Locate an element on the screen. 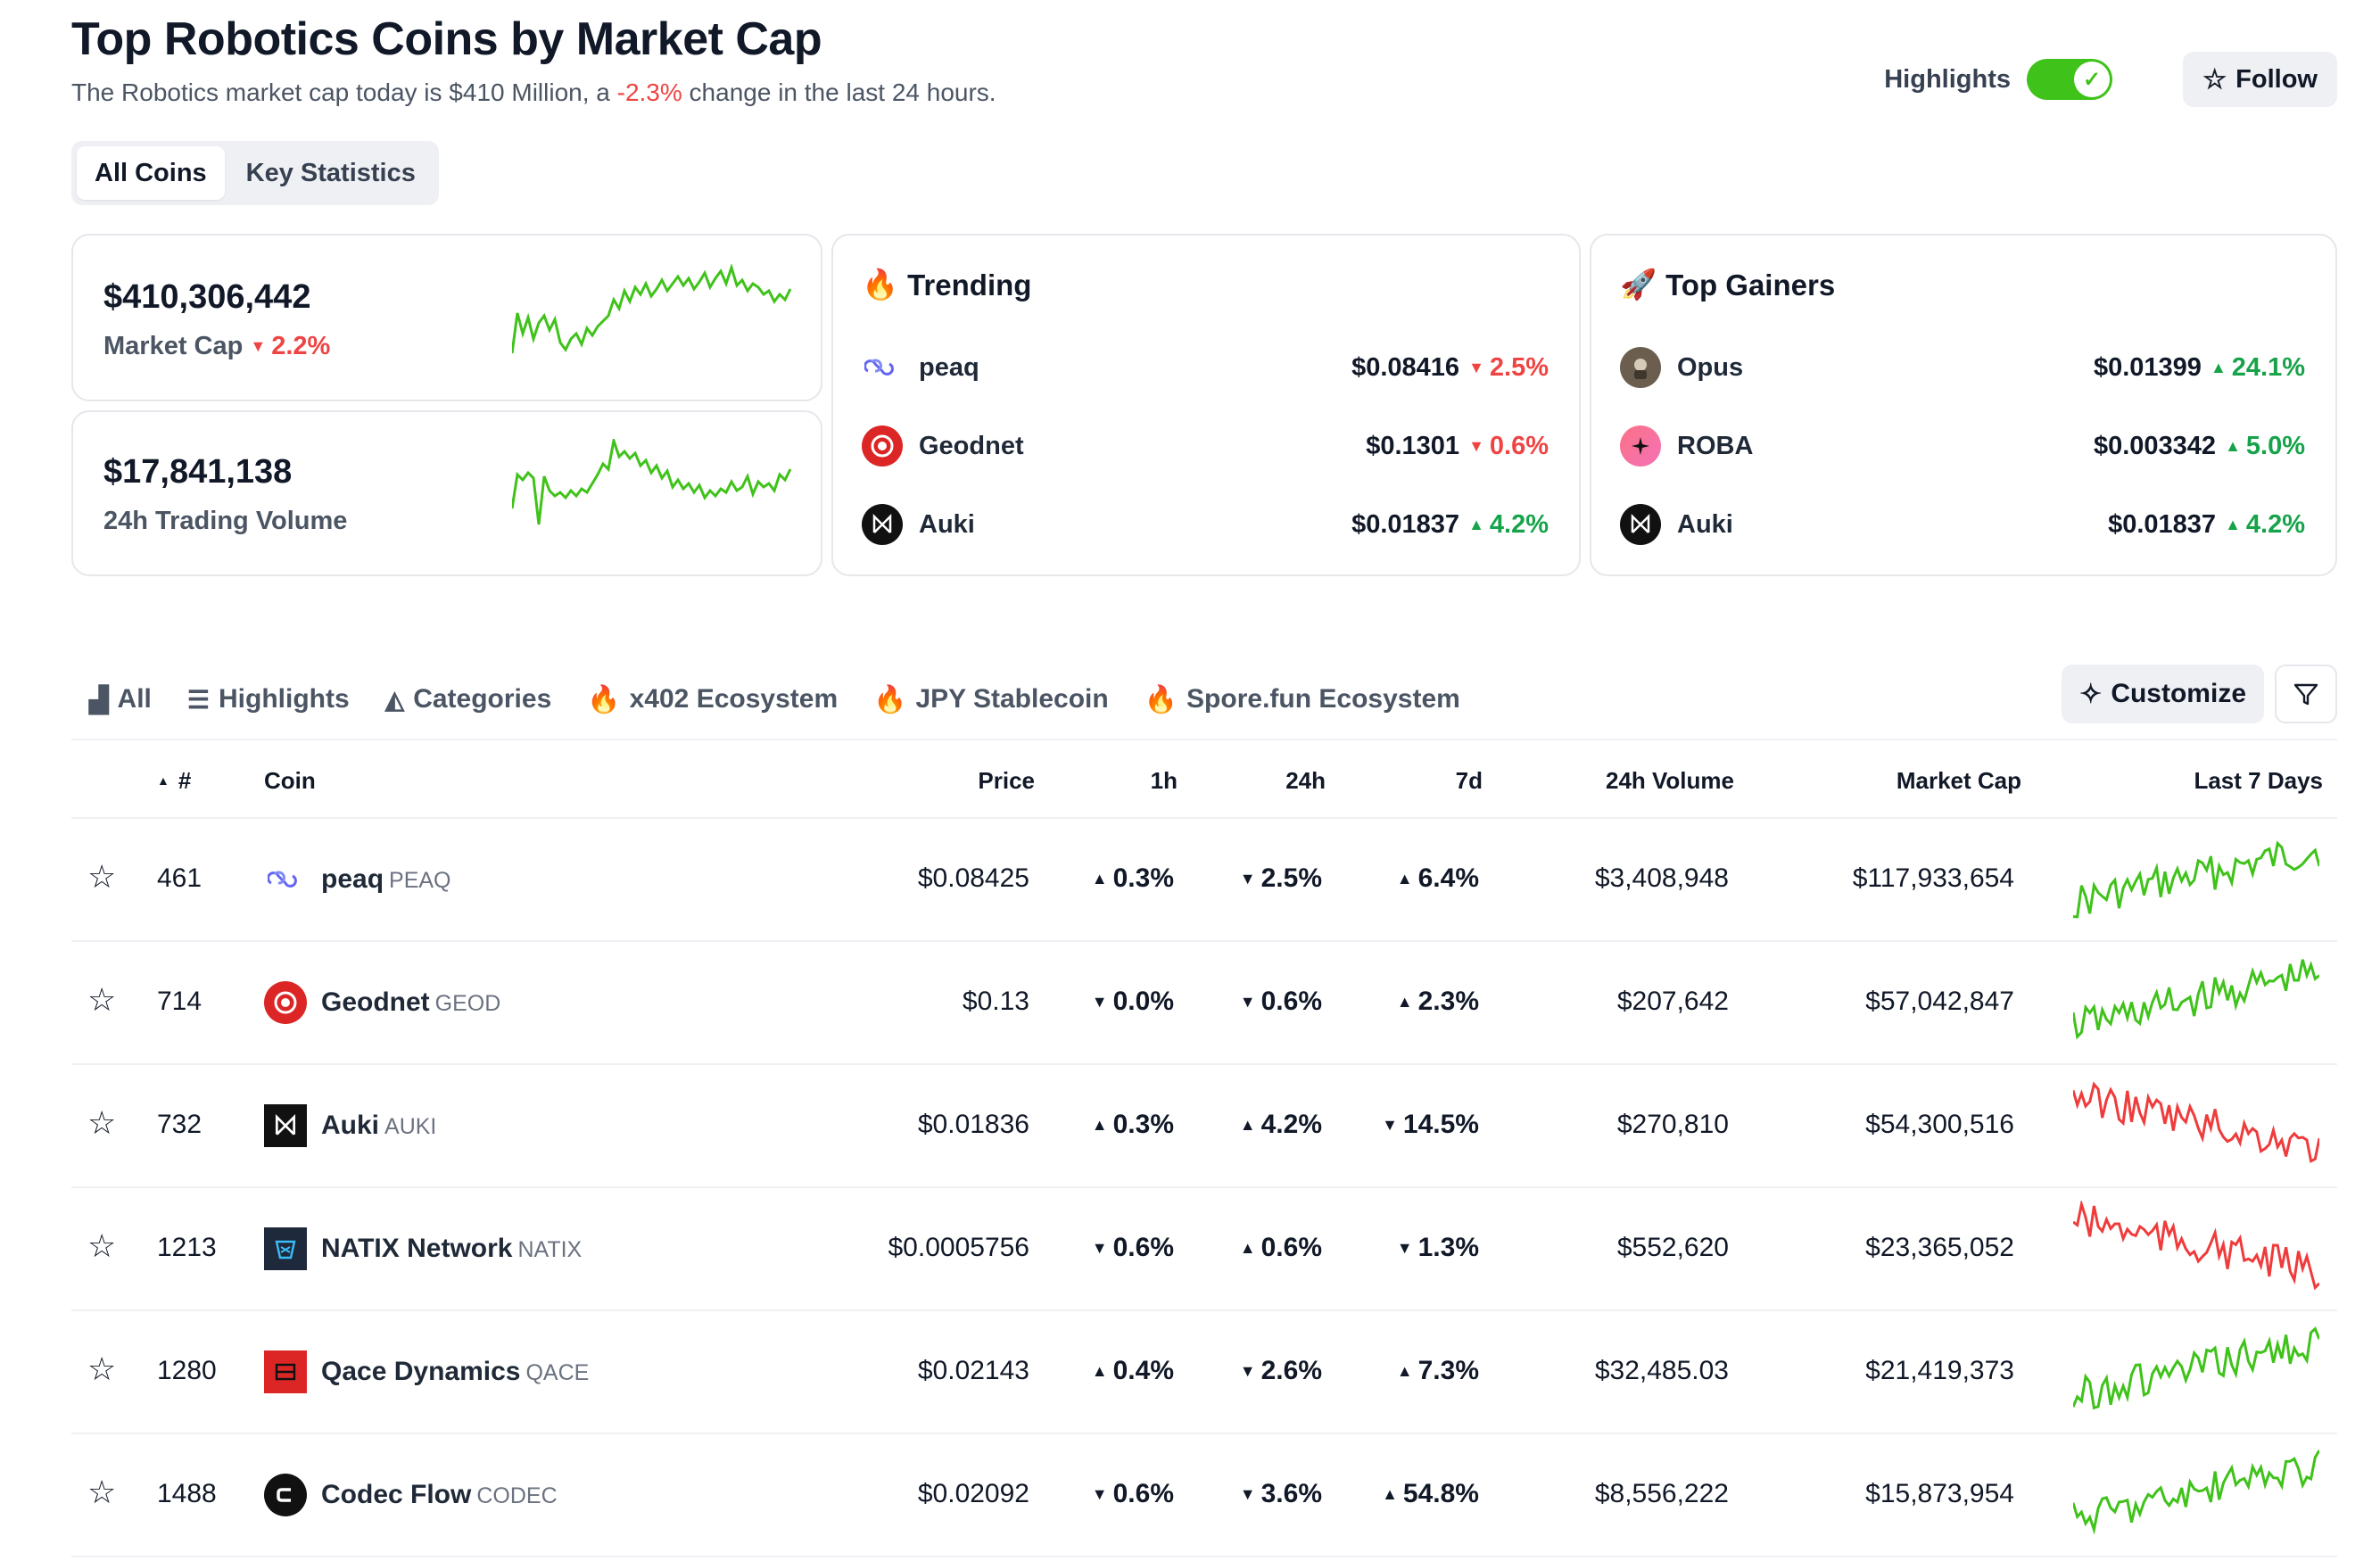 This screenshot has width=2380, height=1561. coin-volume: $270,810 is located at coordinates (1672, 1124).